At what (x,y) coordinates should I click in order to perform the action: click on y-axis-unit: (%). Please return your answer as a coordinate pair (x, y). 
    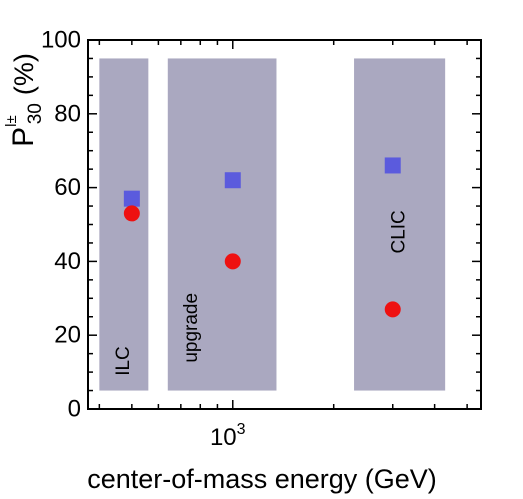
    Looking at the image, I should click on (24, 74).